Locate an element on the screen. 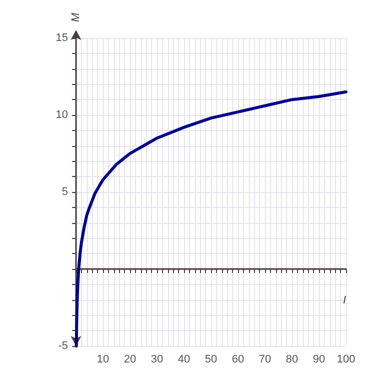 Image resolution: width=384 pixels, height=384 pixels. y-tick-label: 5 is located at coordinates (65, 192).